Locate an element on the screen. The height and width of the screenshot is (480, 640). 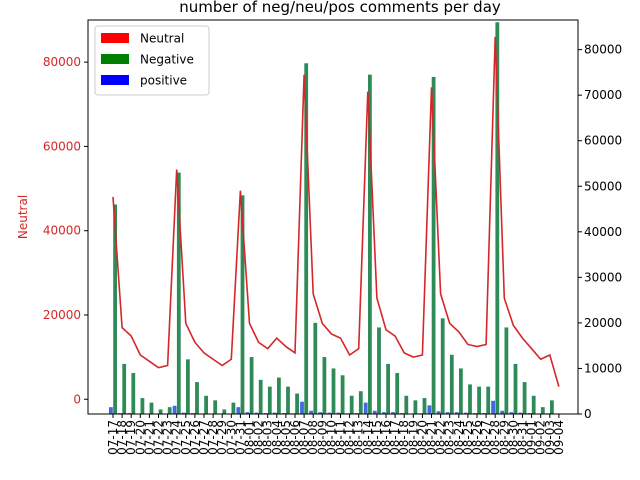
x-tick-label: 07-30 is located at coordinates (231, 437).